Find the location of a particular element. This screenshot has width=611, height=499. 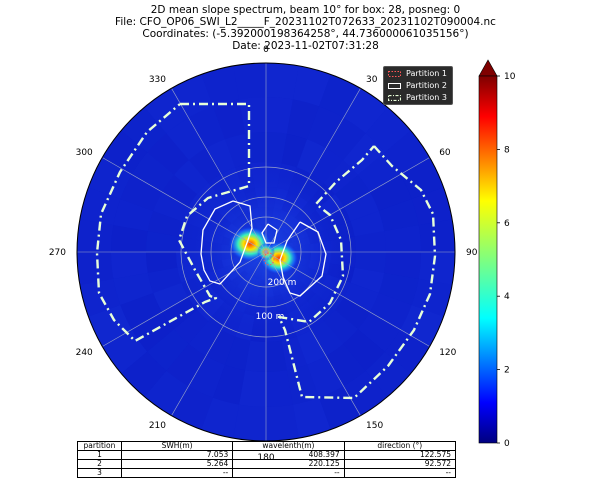

legend: Partition 1 Partition 2 Partition 3 is located at coordinates (418, 85).